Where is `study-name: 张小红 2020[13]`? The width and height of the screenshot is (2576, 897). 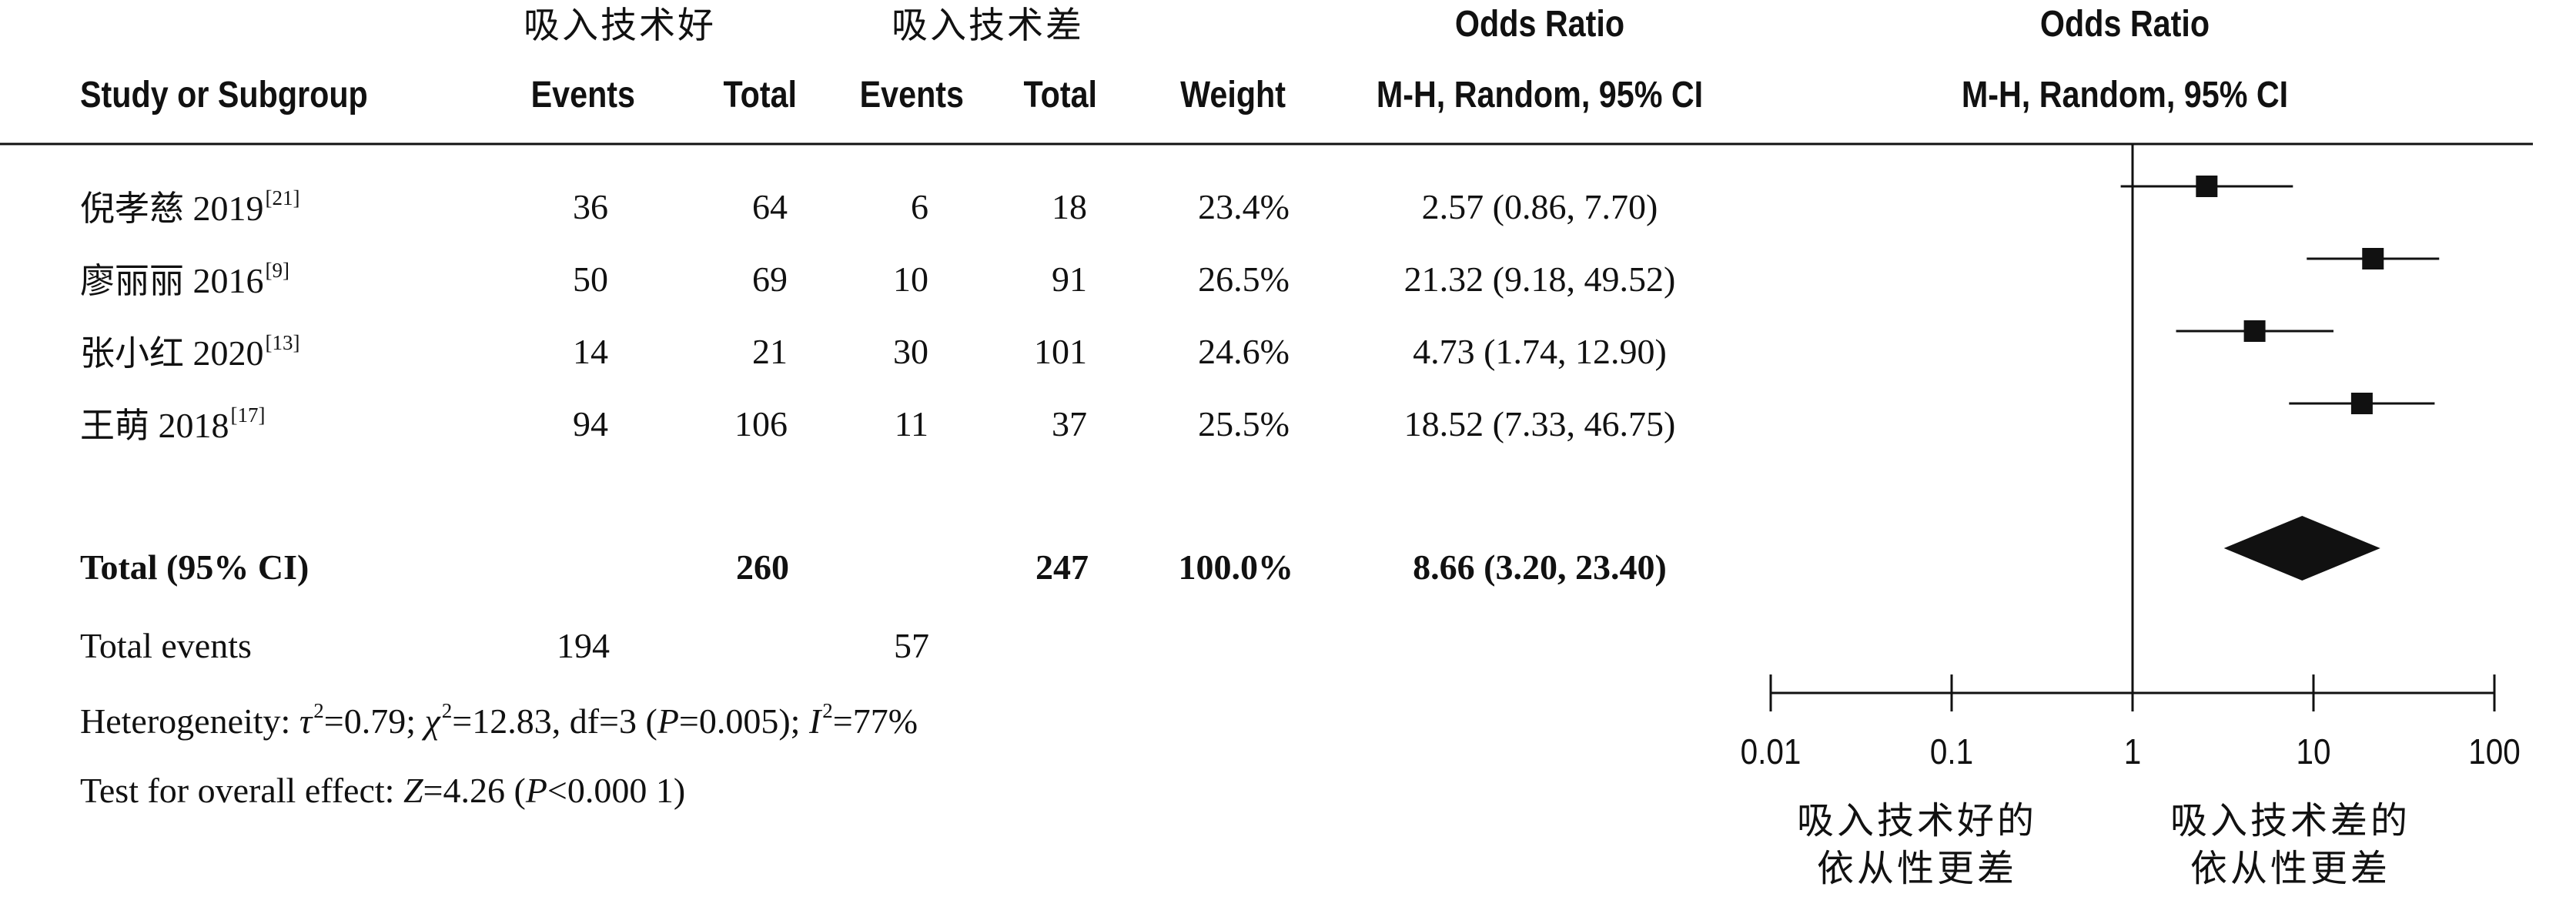 study-name: 张小红 2020[13] is located at coordinates (190, 352).